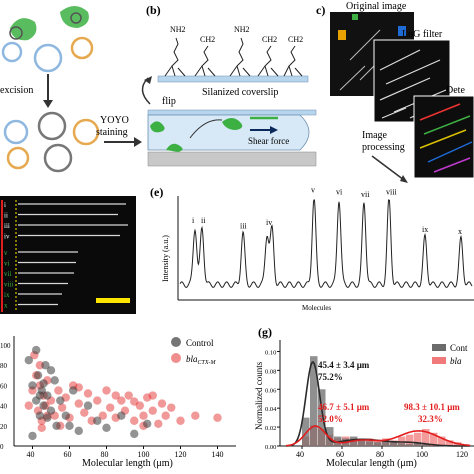 Image resolution: width=474 pixels, height=474 pixels. I want to click on legend-control-swatch, so click(439, 347).